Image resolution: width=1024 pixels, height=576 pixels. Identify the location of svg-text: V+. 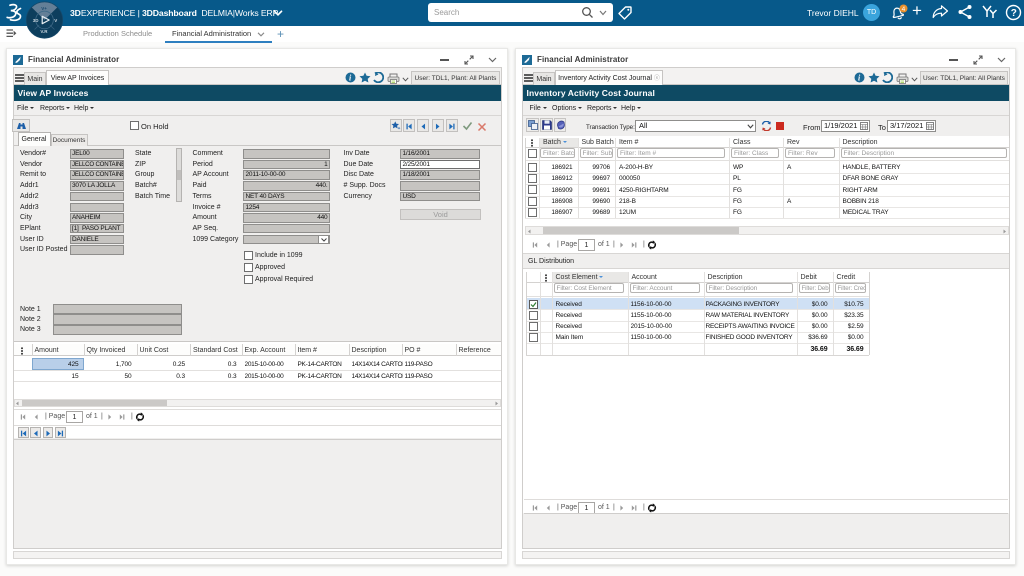
(44, 8).